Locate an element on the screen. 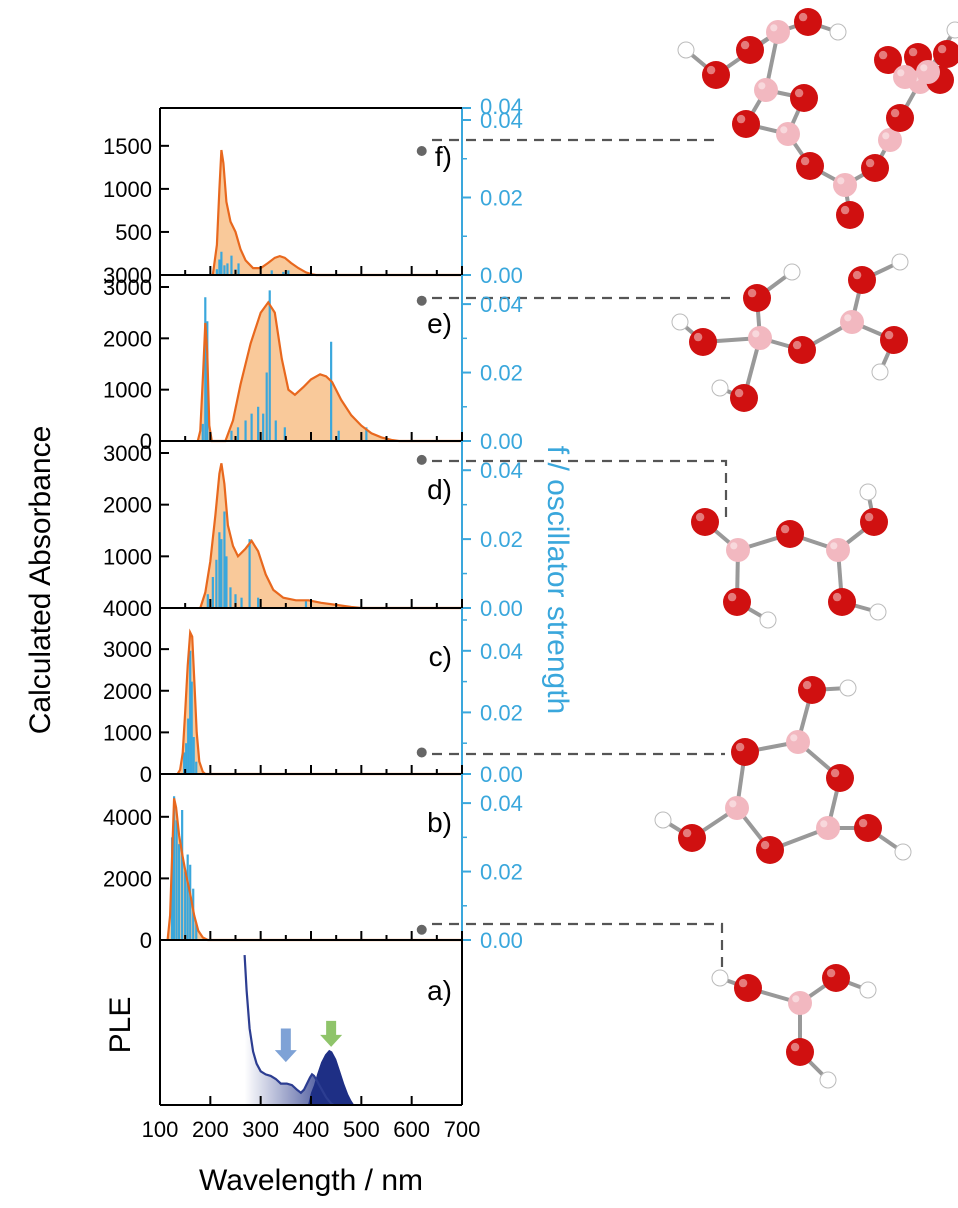 This screenshot has height=1208, width=958. molecule-b is located at coordinates (794, 1026).